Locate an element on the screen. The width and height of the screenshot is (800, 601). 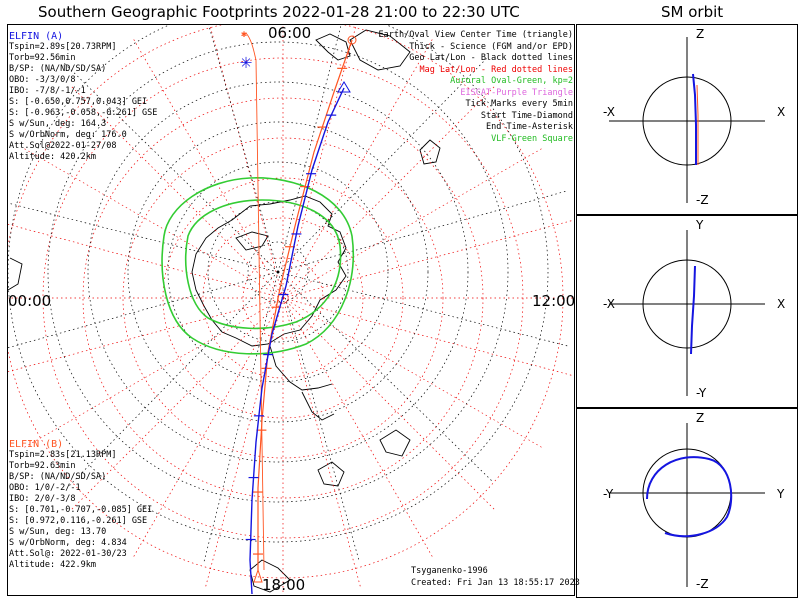
elfin-b-header: ELFIN (B) is located at coordinates (36, 444).